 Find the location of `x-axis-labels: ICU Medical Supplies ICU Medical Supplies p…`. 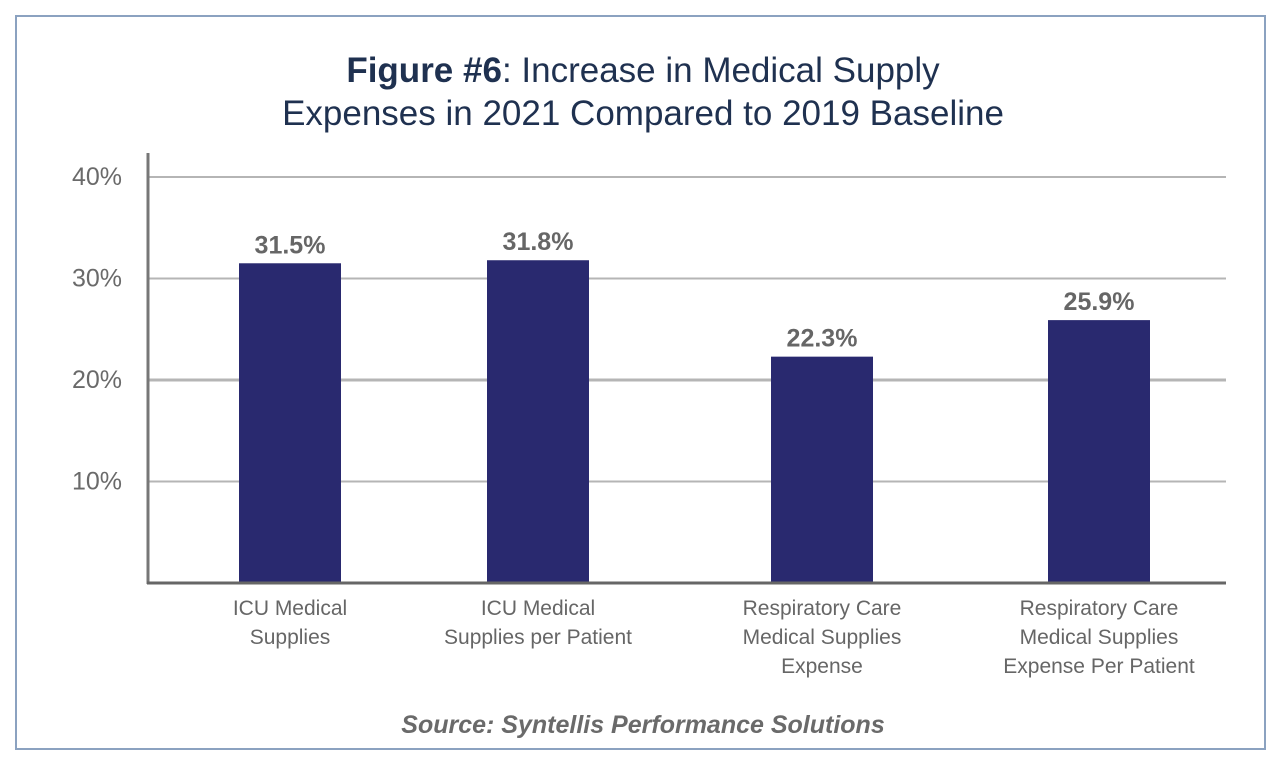

x-axis-labels: ICU Medical Supplies ICU Medical Supplies p… is located at coordinates (714, 637).